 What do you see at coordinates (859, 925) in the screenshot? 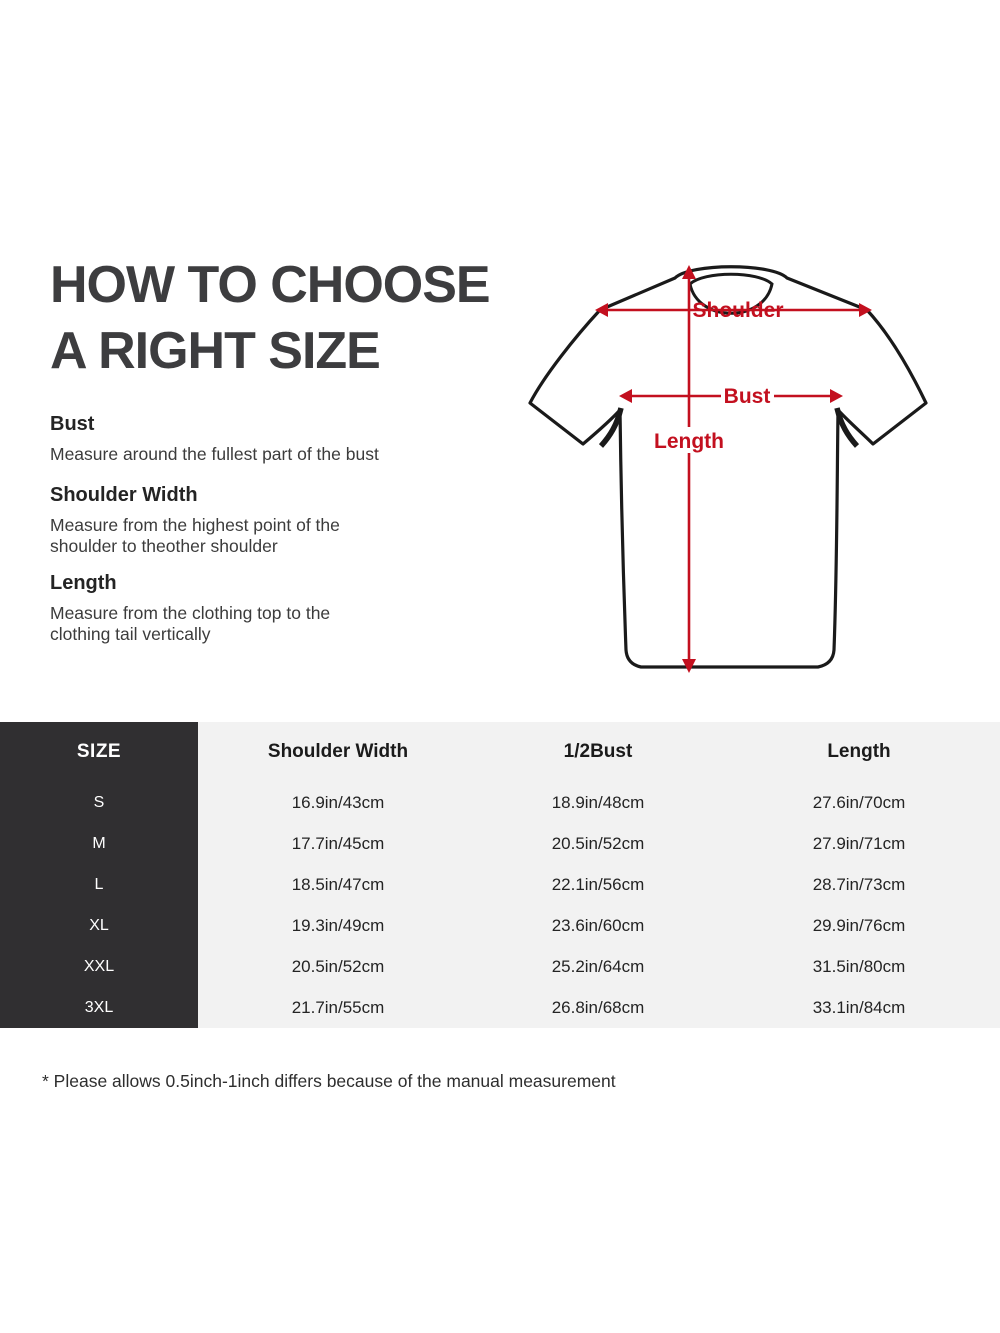
I see `table-cell-length: 29.9in/76cm` at bounding box center [859, 925].